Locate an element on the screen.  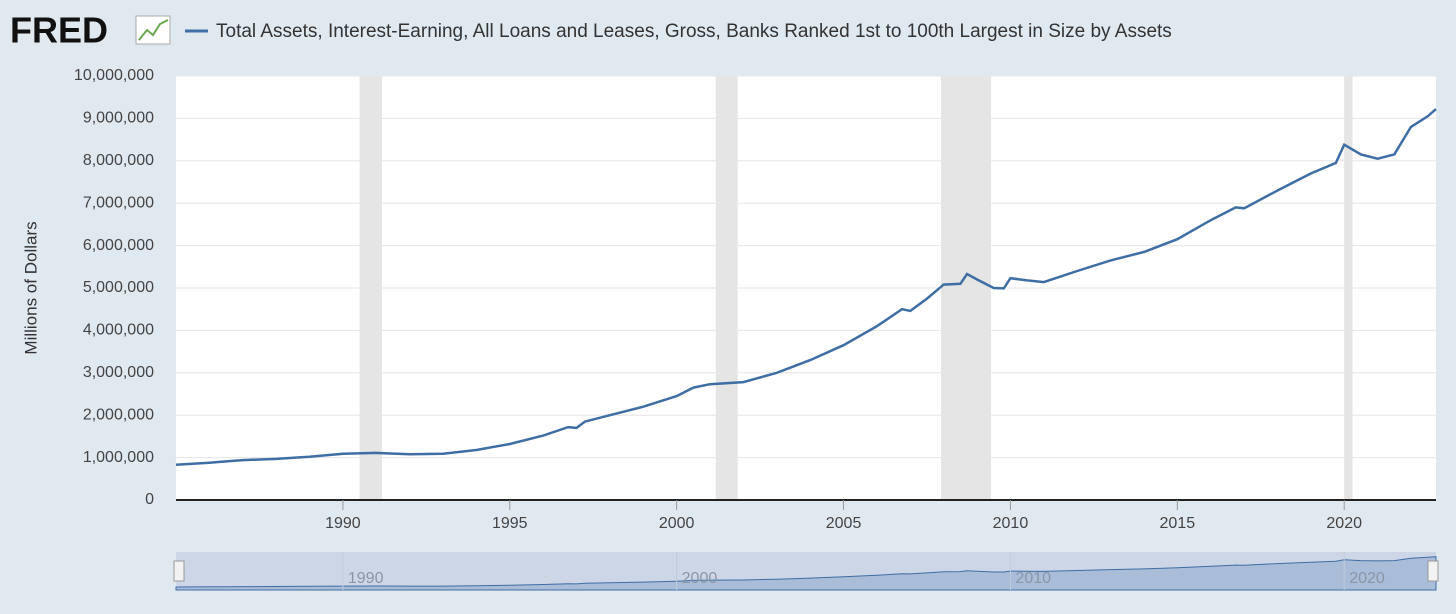
x-tick-label: 1995 is located at coordinates (510, 523).